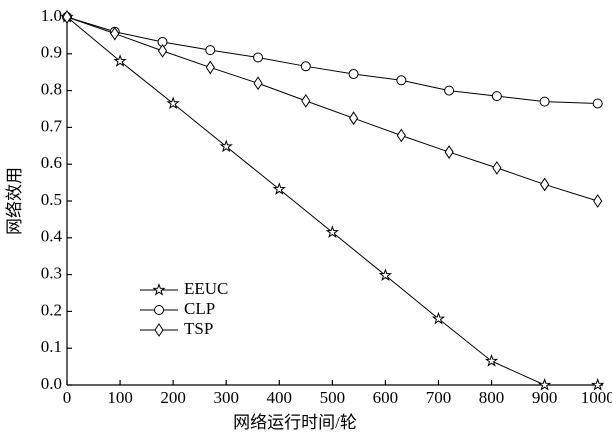 The height and width of the screenshot is (438, 612). I want to click on y-tick-label: 0.0, so click(51, 383).